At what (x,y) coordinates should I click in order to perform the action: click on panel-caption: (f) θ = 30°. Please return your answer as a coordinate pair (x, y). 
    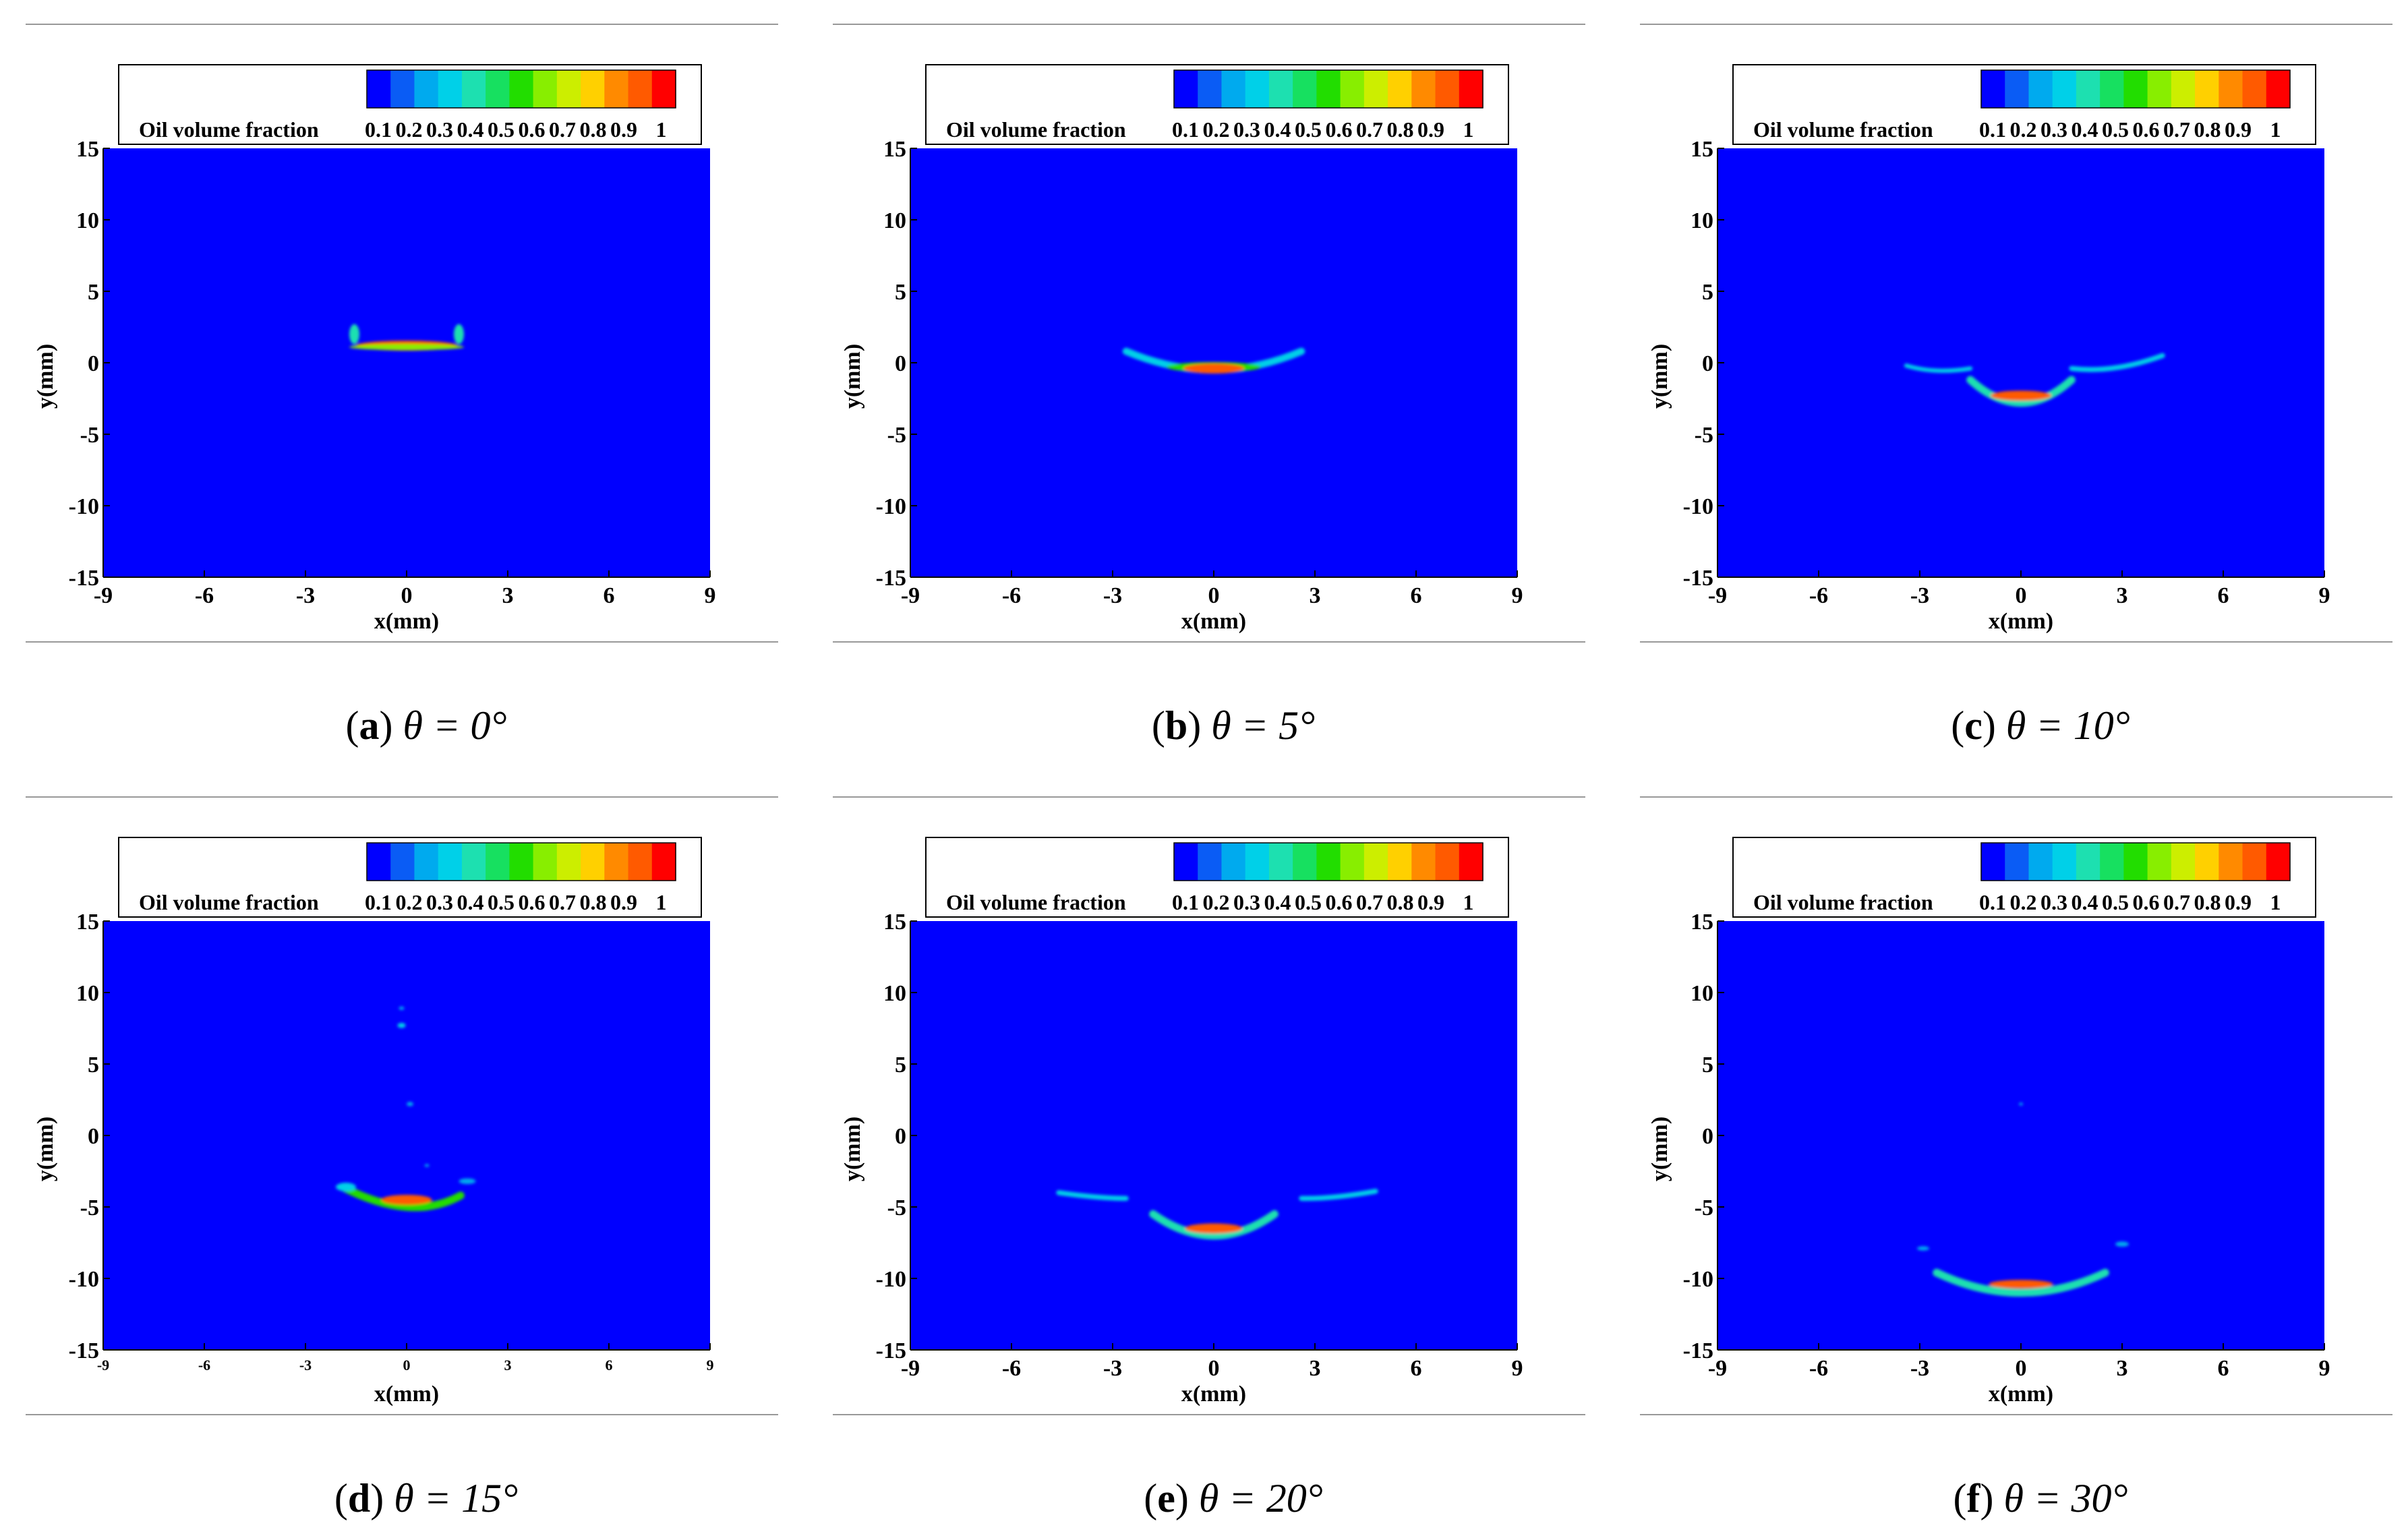
    Looking at the image, I should click on (2041, 1498).